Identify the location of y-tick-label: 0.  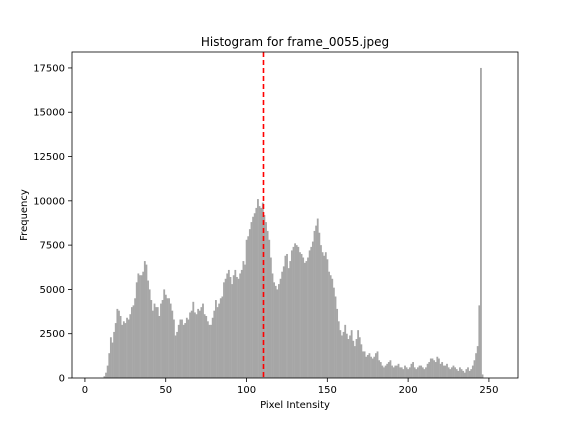
(62, 379).